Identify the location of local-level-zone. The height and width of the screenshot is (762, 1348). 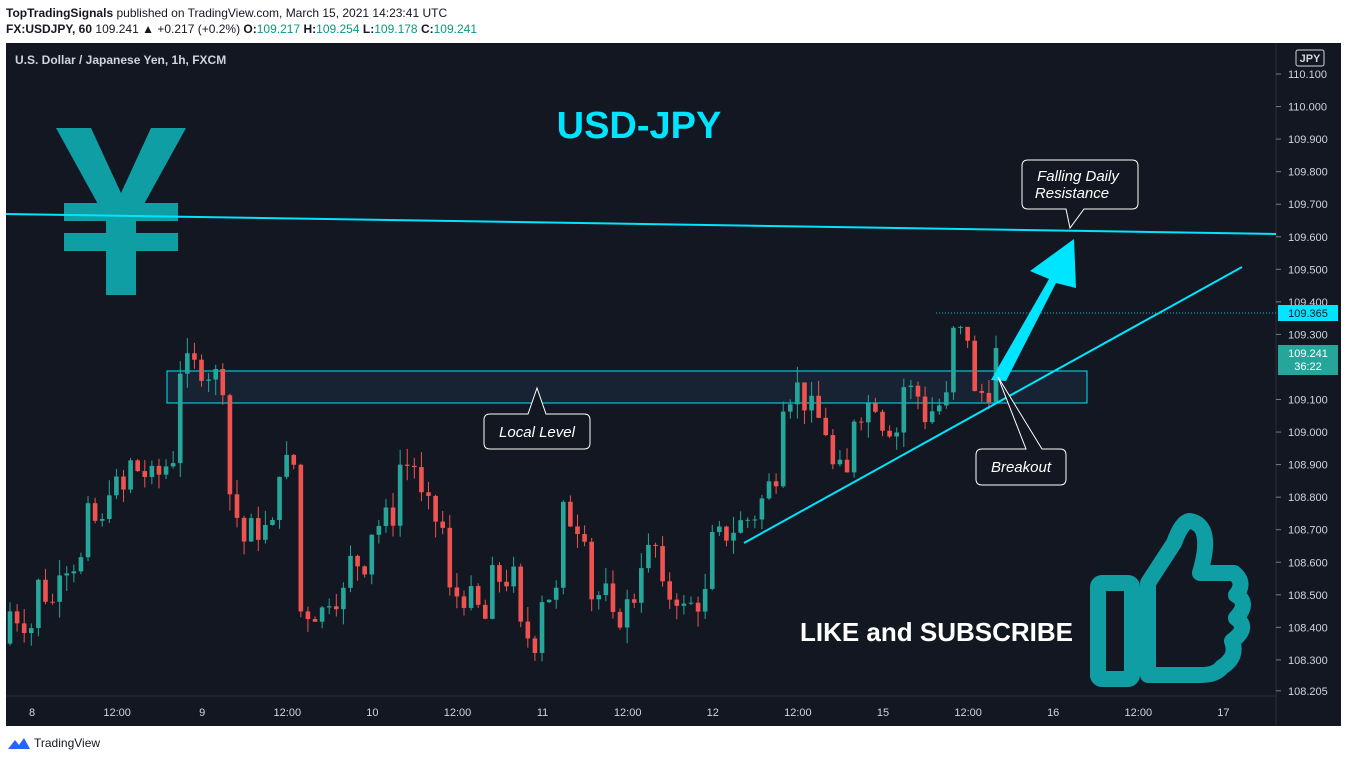
(627, 387).